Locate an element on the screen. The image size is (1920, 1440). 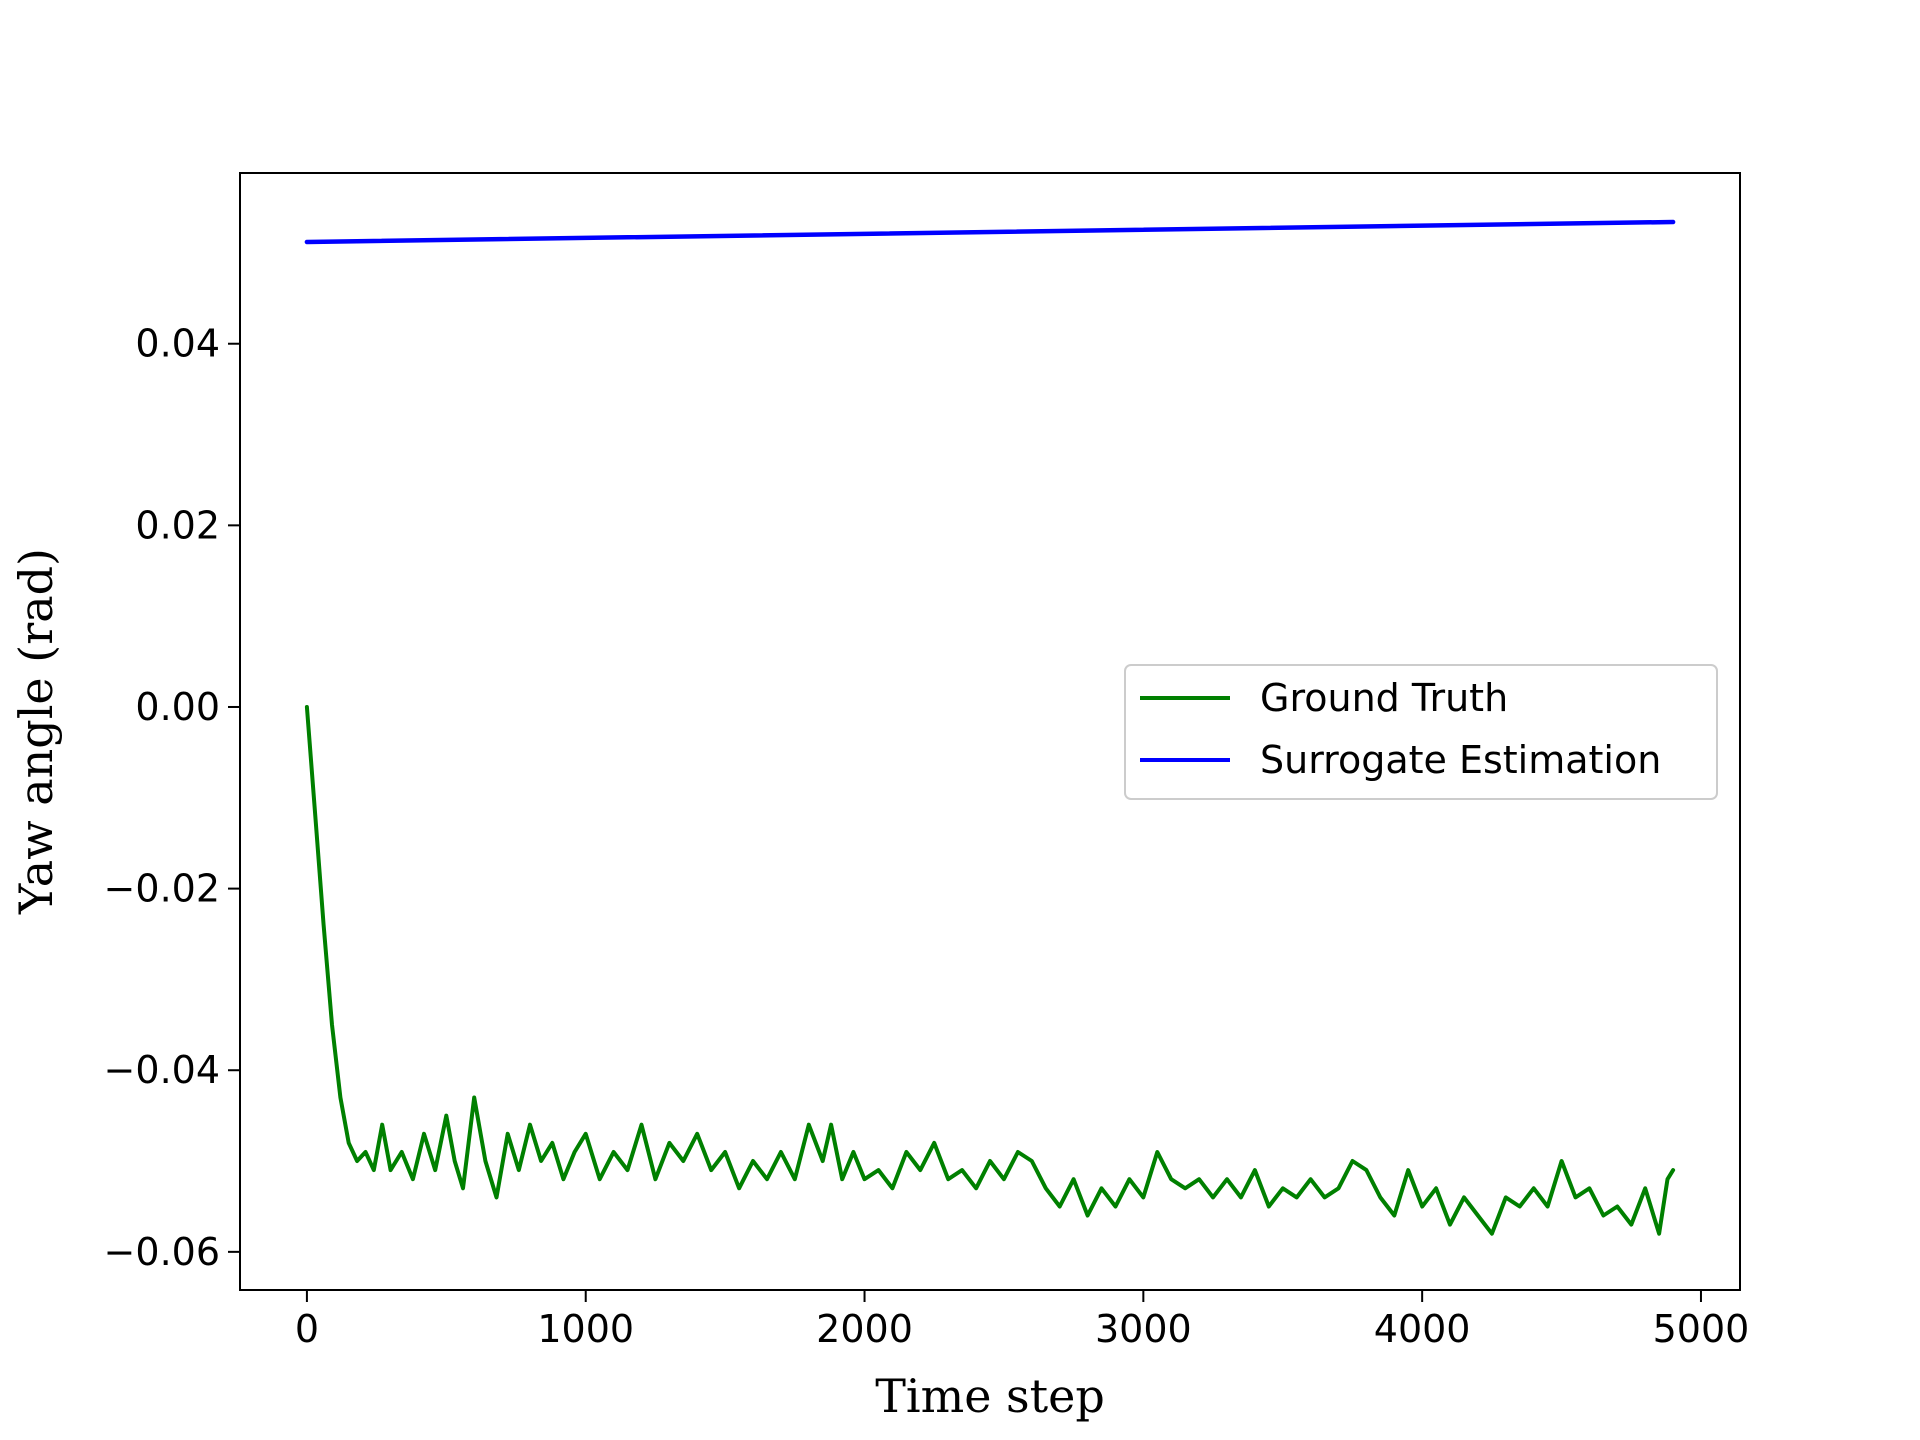
legend: Ground Truth Surrogate Estimation is located at coordinates (1421, 732).